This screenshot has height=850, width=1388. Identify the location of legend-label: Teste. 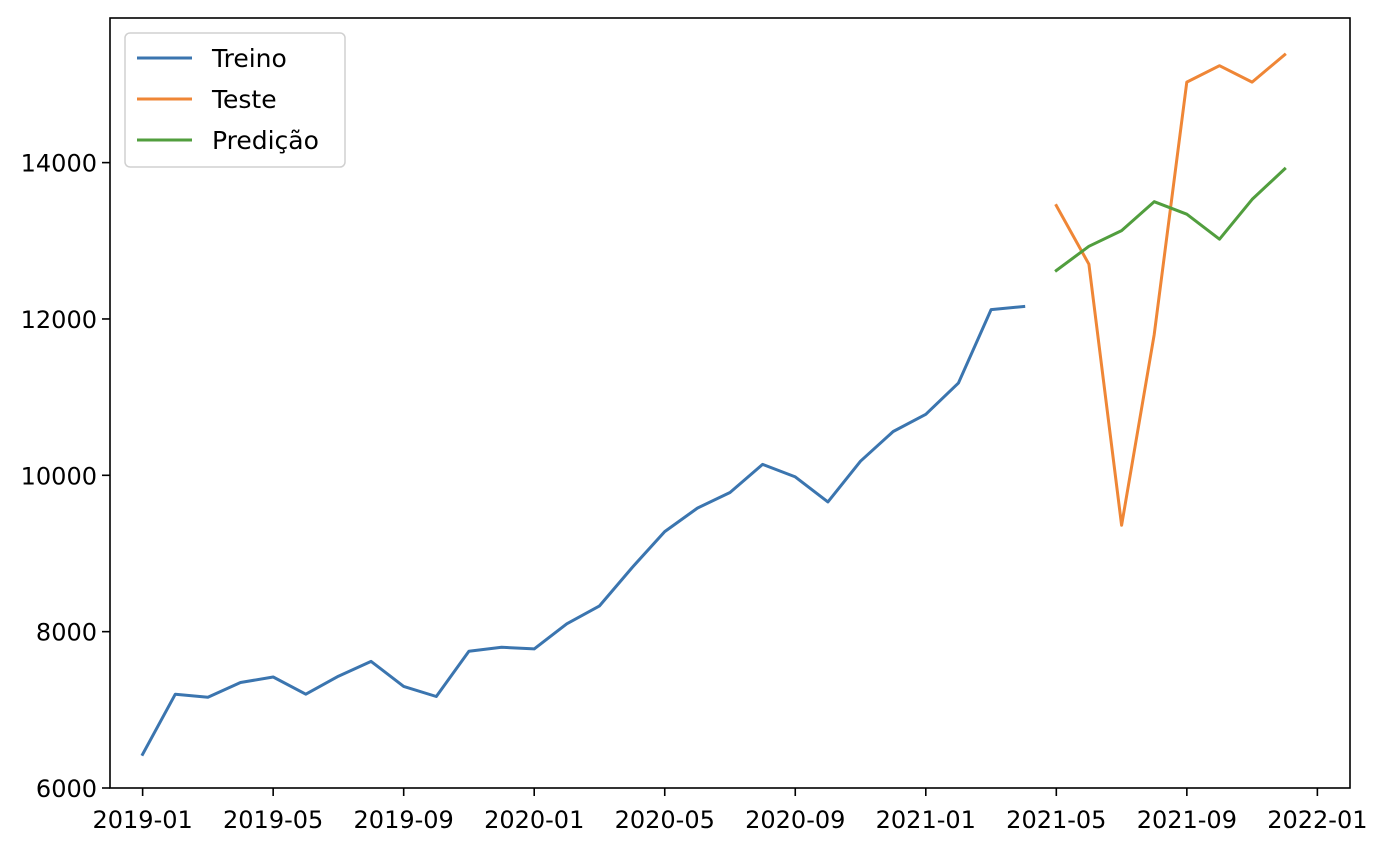
(244, 99).